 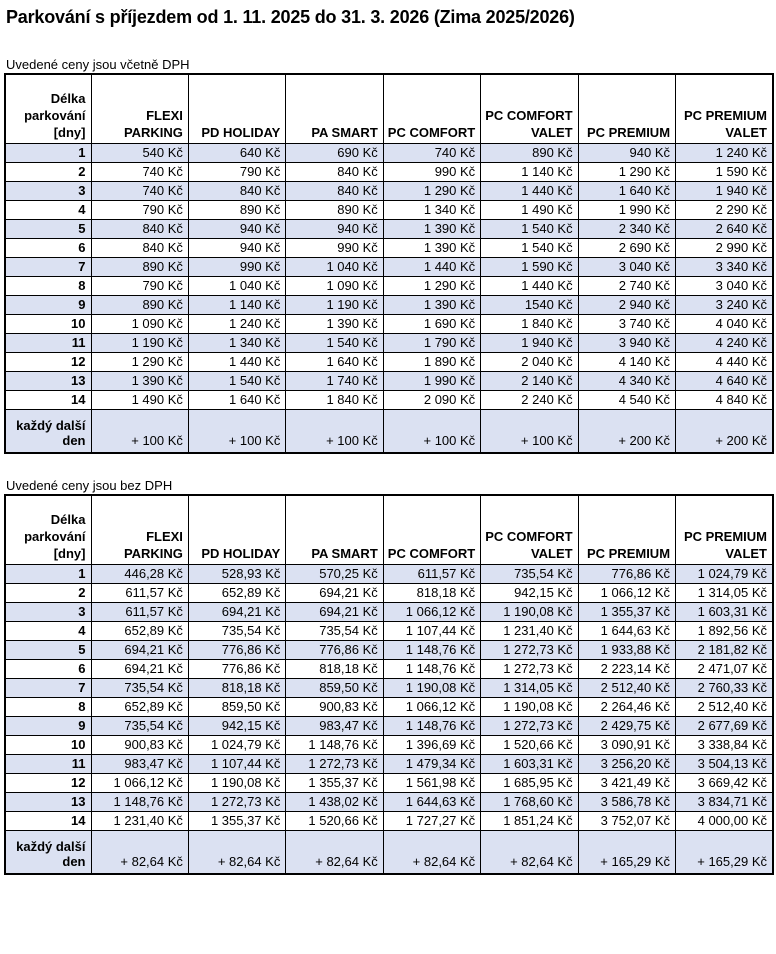 What do you see at coordinates (627, 361) in the screenshot?
I see `price-cell: 4 140 Kč` at bounding box center [627, 361].